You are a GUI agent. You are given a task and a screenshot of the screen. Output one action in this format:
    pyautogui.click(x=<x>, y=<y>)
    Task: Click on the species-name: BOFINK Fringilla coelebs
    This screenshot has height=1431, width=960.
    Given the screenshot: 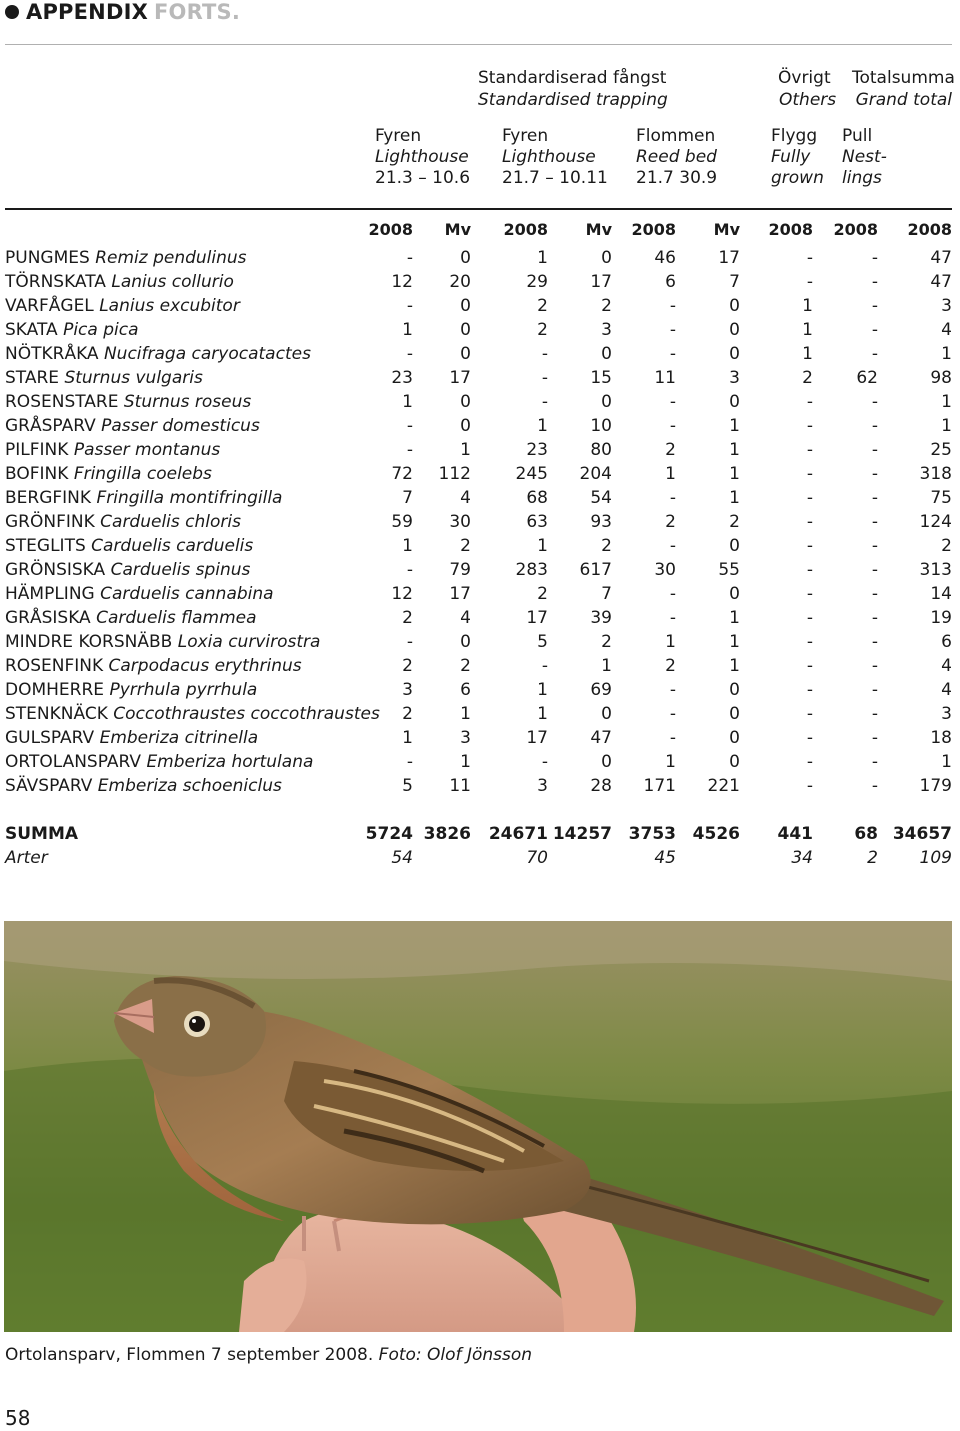 What is the action you would take?
    pyautogui.click(x=108, y=474)
    